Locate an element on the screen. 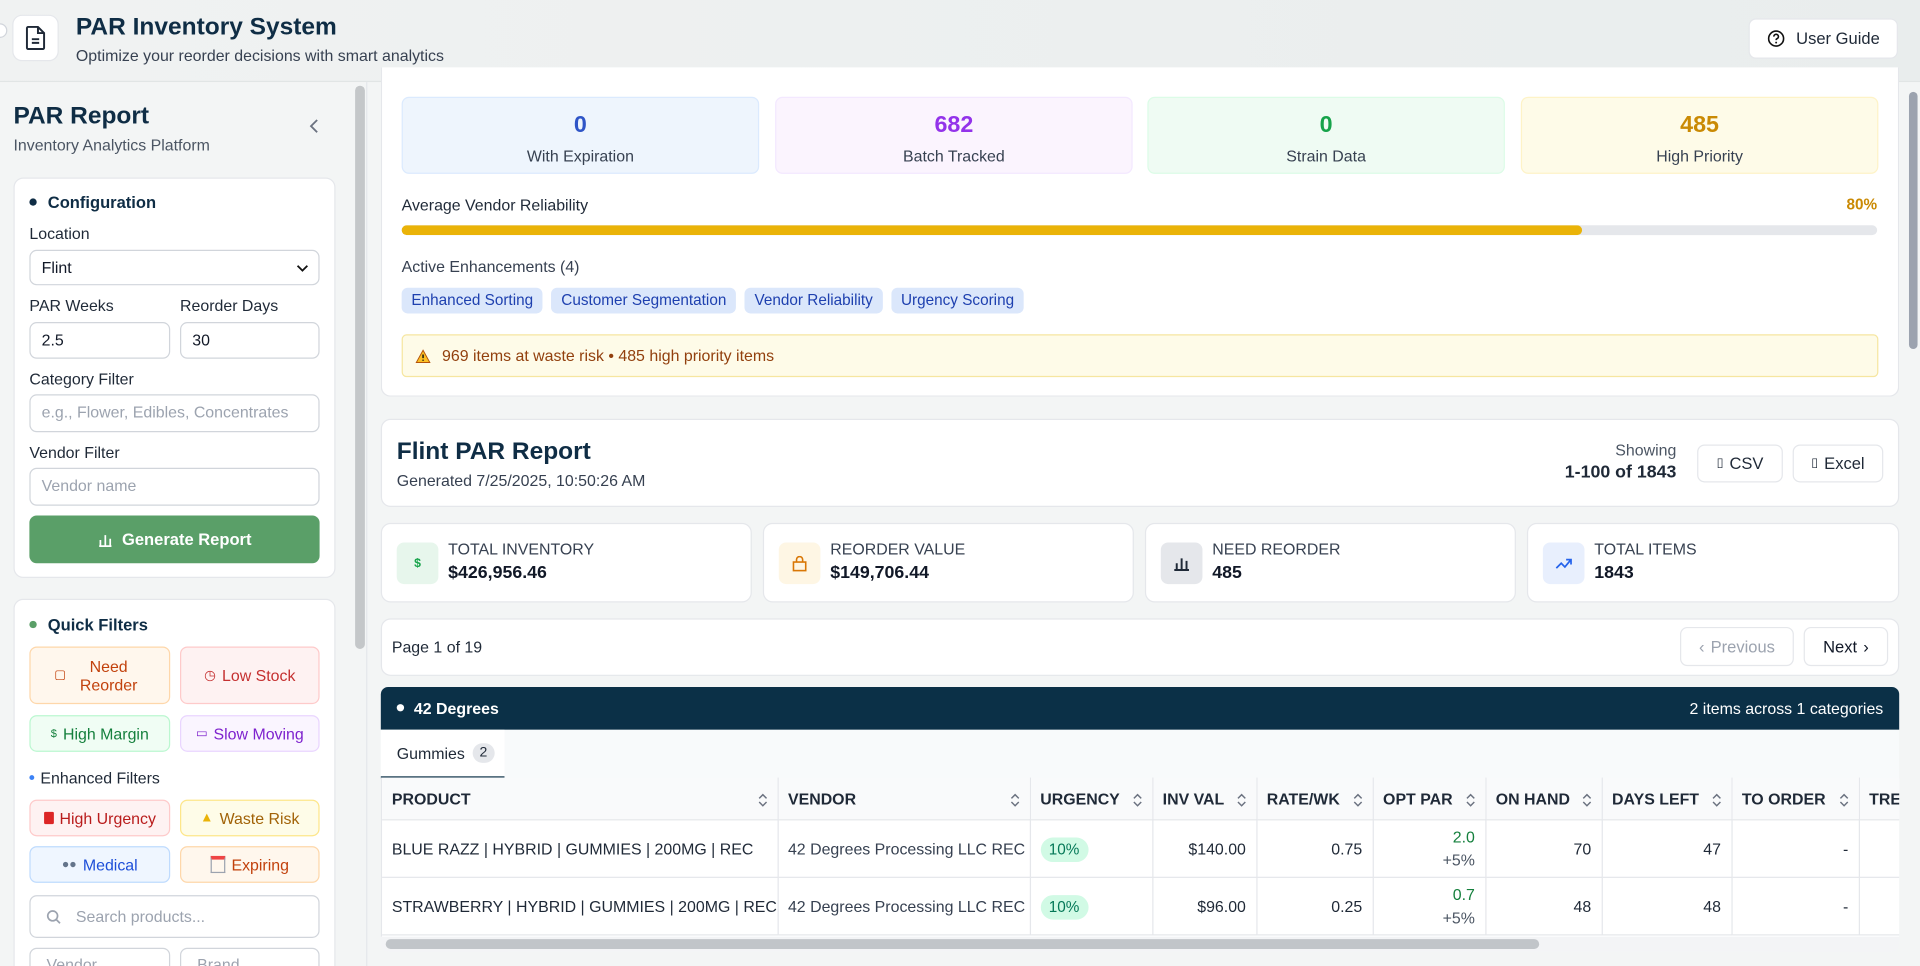  stat-strain: 0 Strain Data is located at coordinates (1326, 135).